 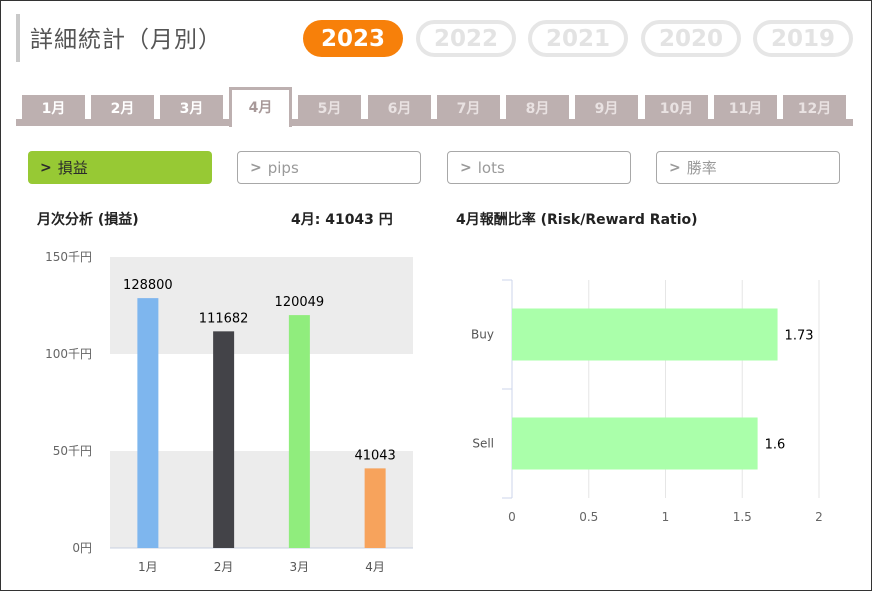 What do you see at coordinates (148, 285) in the screenshot?
I see `data-label: 128800` at bounding box center [148, 285].